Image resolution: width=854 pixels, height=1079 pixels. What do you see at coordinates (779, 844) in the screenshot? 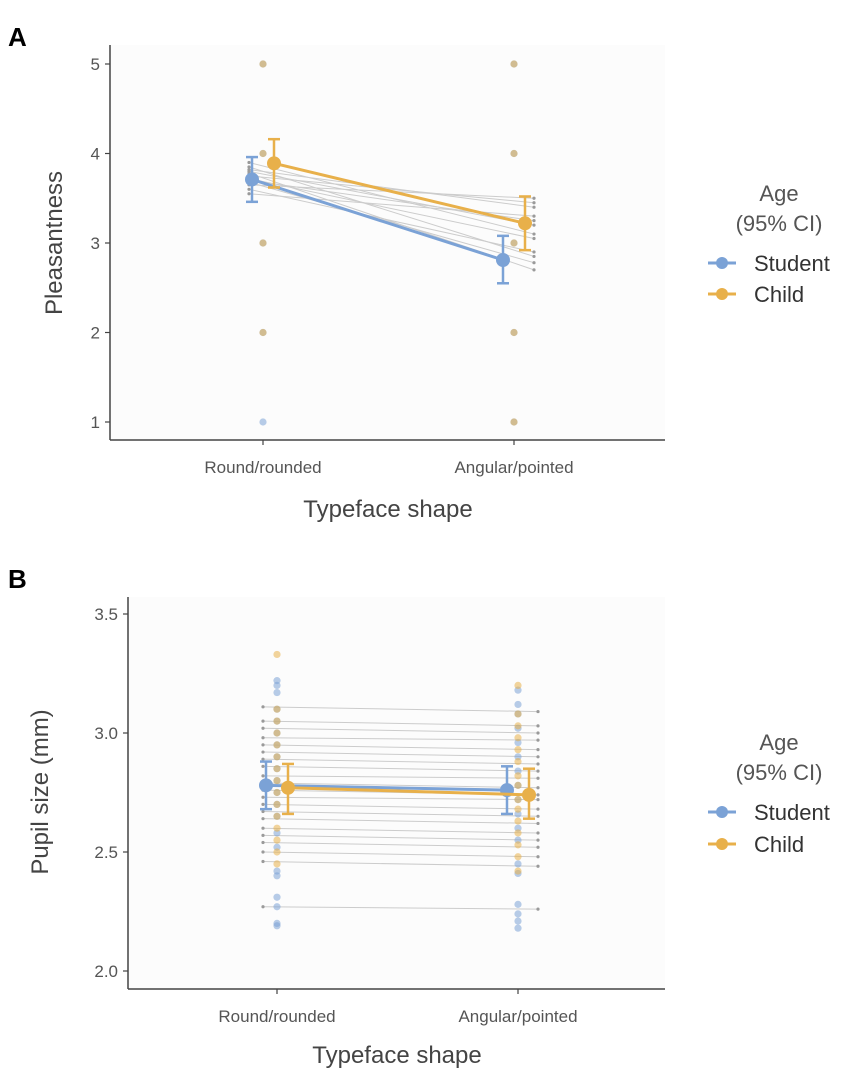
I see `legend-b-child-label: Child` at bounding box center [779, 844].